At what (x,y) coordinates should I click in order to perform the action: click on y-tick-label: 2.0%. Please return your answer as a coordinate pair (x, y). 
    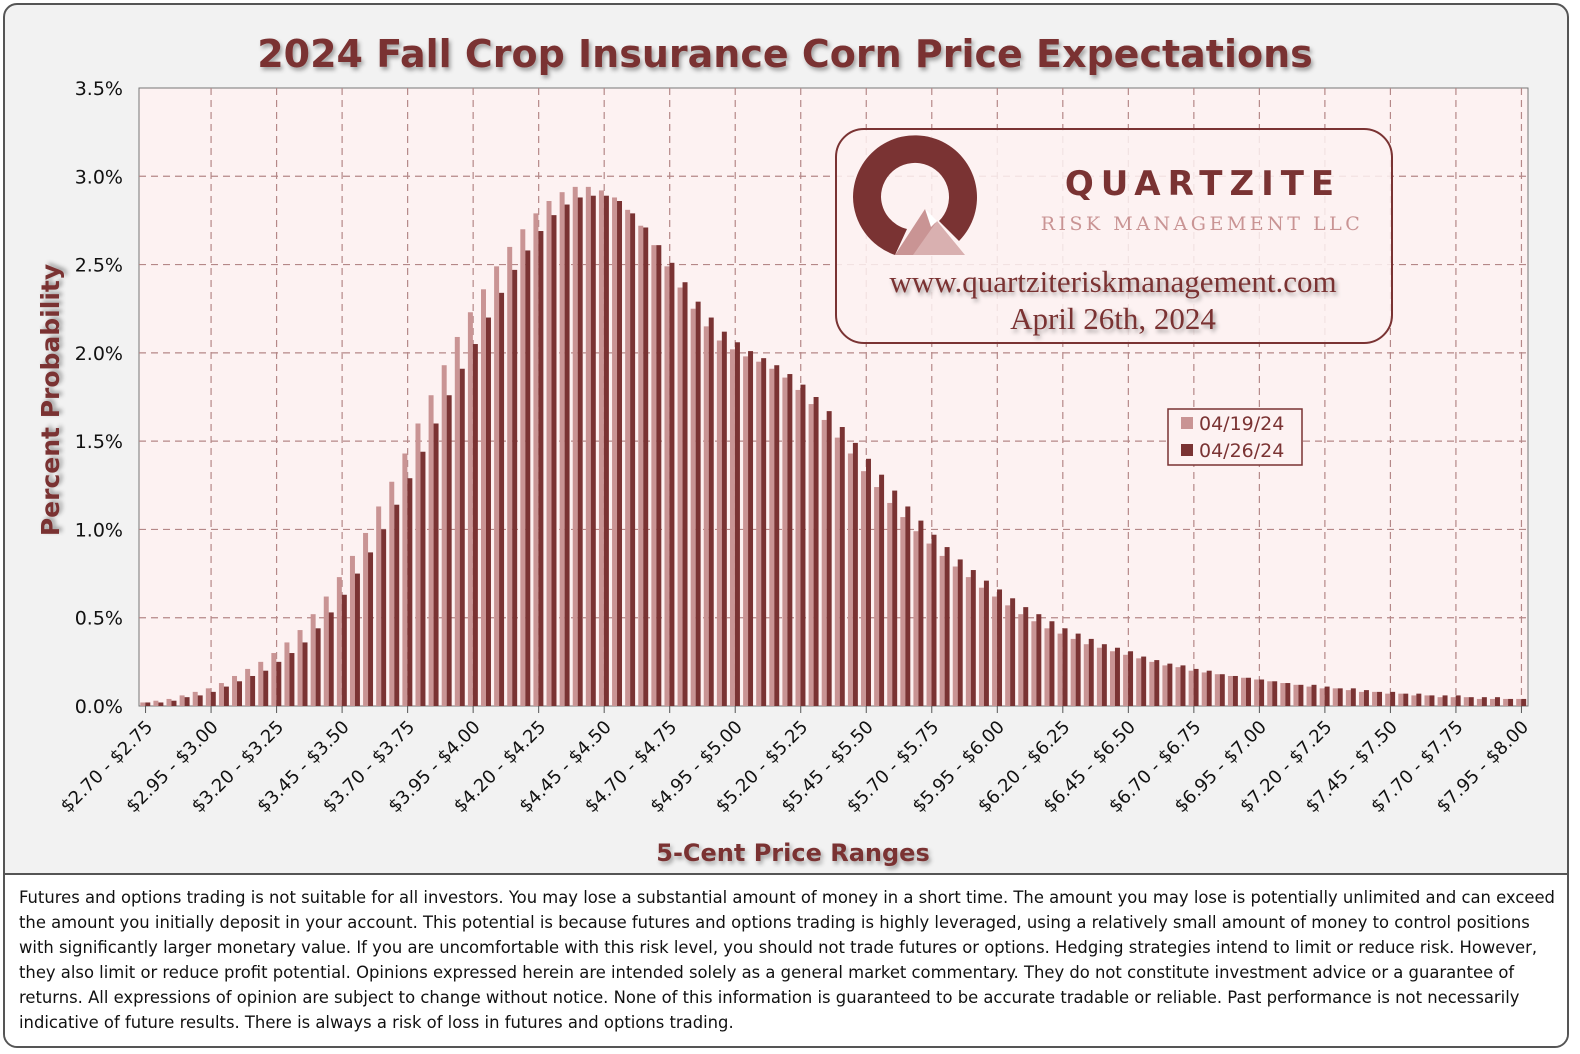
    Looking at the image, I should click on (99, 354).